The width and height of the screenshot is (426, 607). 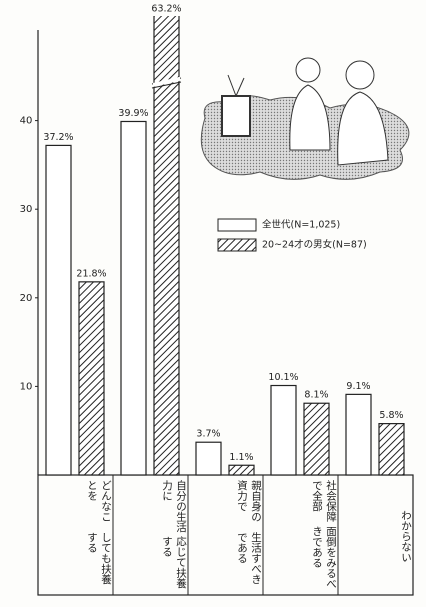 What do you see at coordinates (300, 536) in the screenshot?
I see `category-label: 社会保障で全部面倒をみるべきである` at bounding box center [300, 536].